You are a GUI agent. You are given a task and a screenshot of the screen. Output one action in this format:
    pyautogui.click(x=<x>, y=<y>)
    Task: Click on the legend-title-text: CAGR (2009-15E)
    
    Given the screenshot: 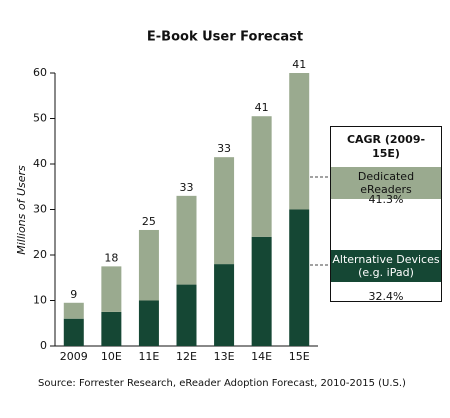 What is the action you would take?
    pyautogui.click(x=386, y=146)
    